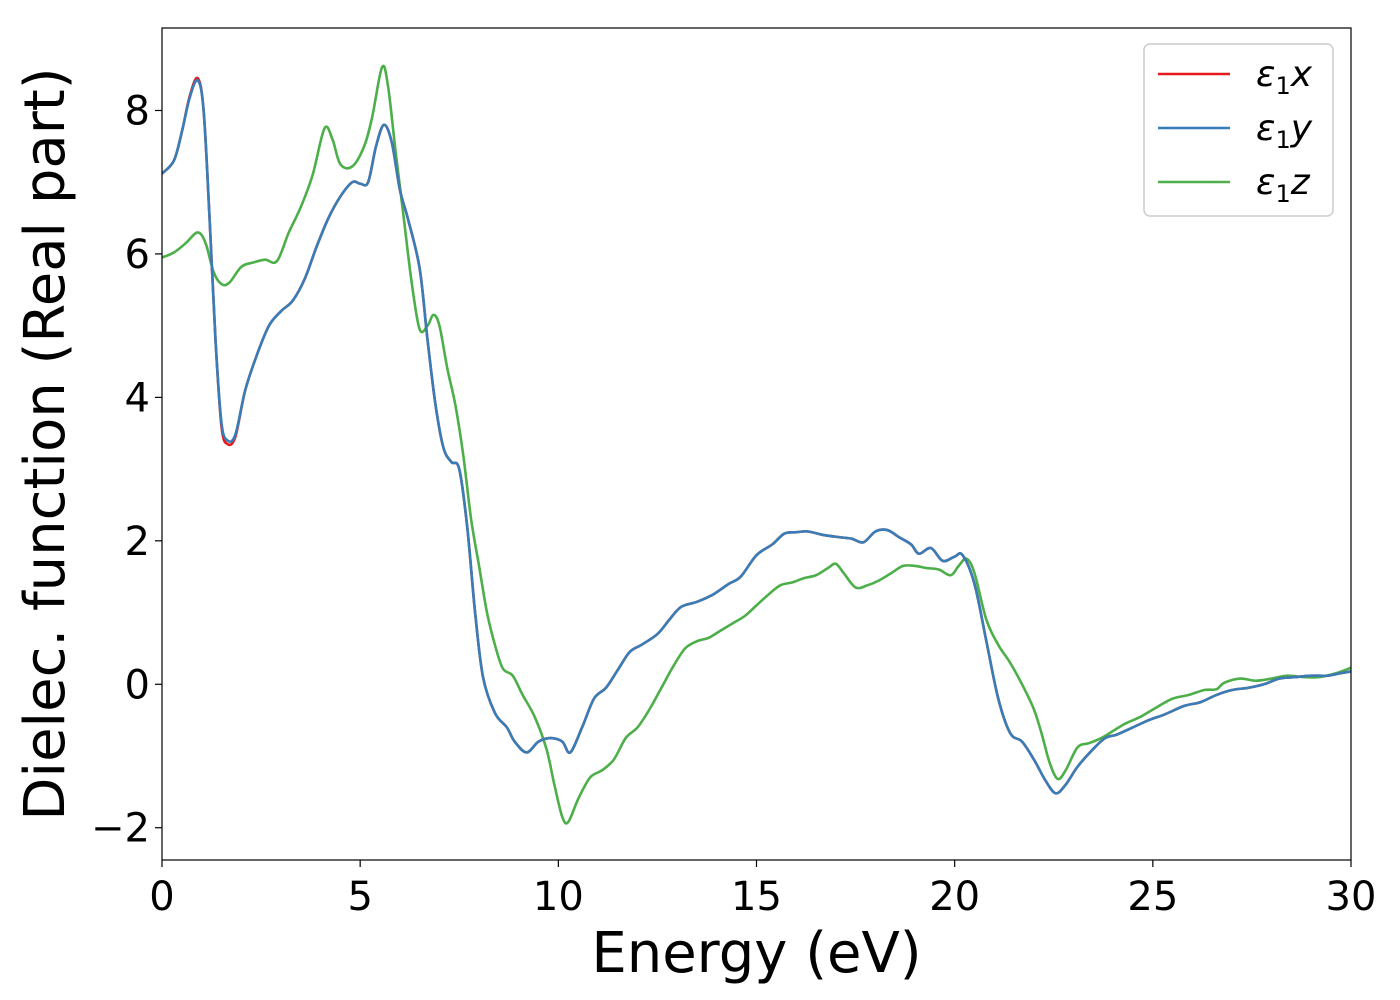 The width and height of the screenshot is (1400, 1000). Describe the element at coordinates (161, 897) in the screenshot. I see `x-tick-label: 0` at that location.